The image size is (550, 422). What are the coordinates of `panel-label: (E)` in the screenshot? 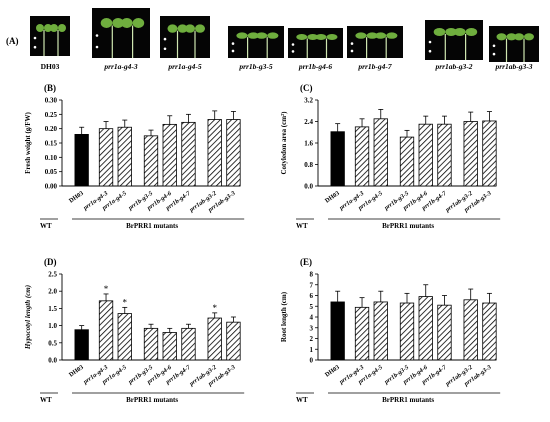 It's located at (306, 262).